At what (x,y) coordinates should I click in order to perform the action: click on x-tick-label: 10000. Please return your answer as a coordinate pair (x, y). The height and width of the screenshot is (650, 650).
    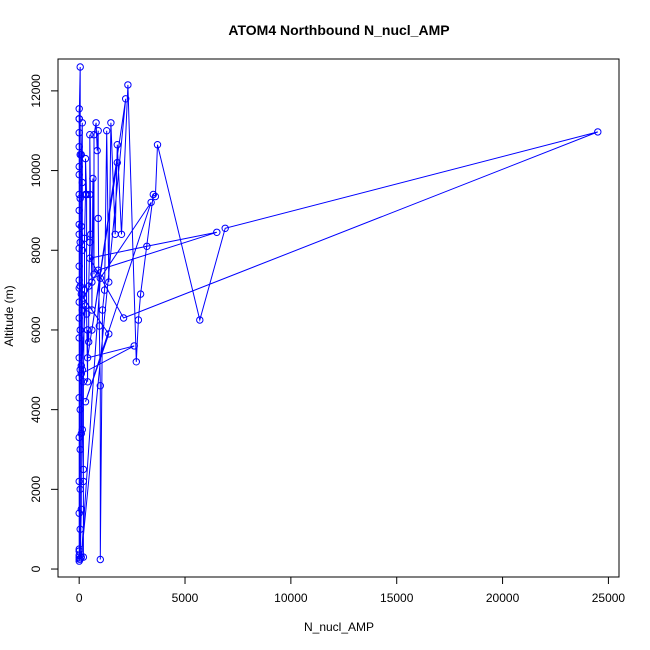
    Looking at the image, I should click on (291, 598).